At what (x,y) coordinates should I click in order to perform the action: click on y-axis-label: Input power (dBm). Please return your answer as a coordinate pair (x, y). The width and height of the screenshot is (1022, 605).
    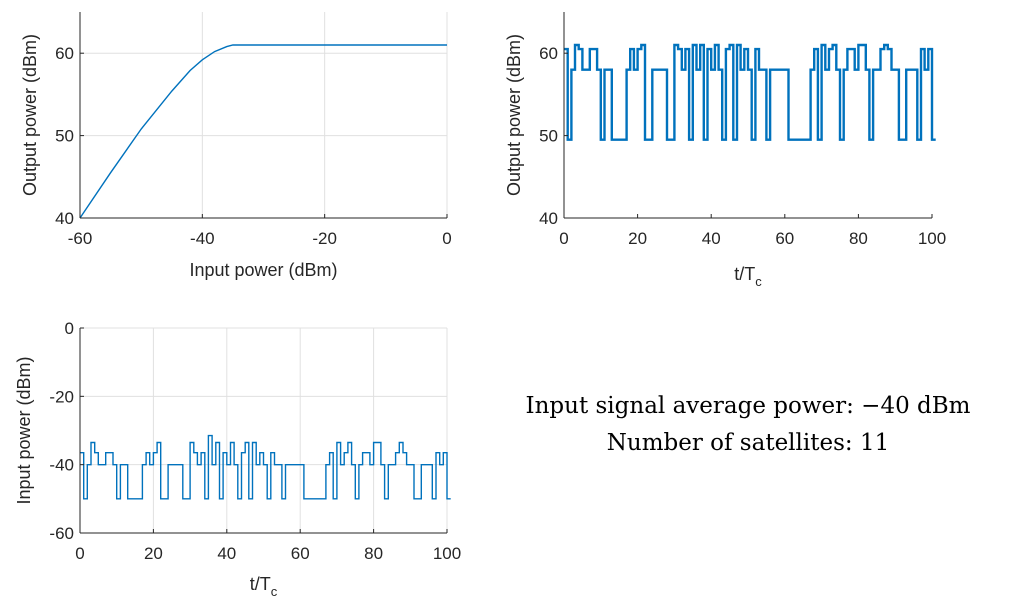
    Looking at the image, I should click on (24, 430).